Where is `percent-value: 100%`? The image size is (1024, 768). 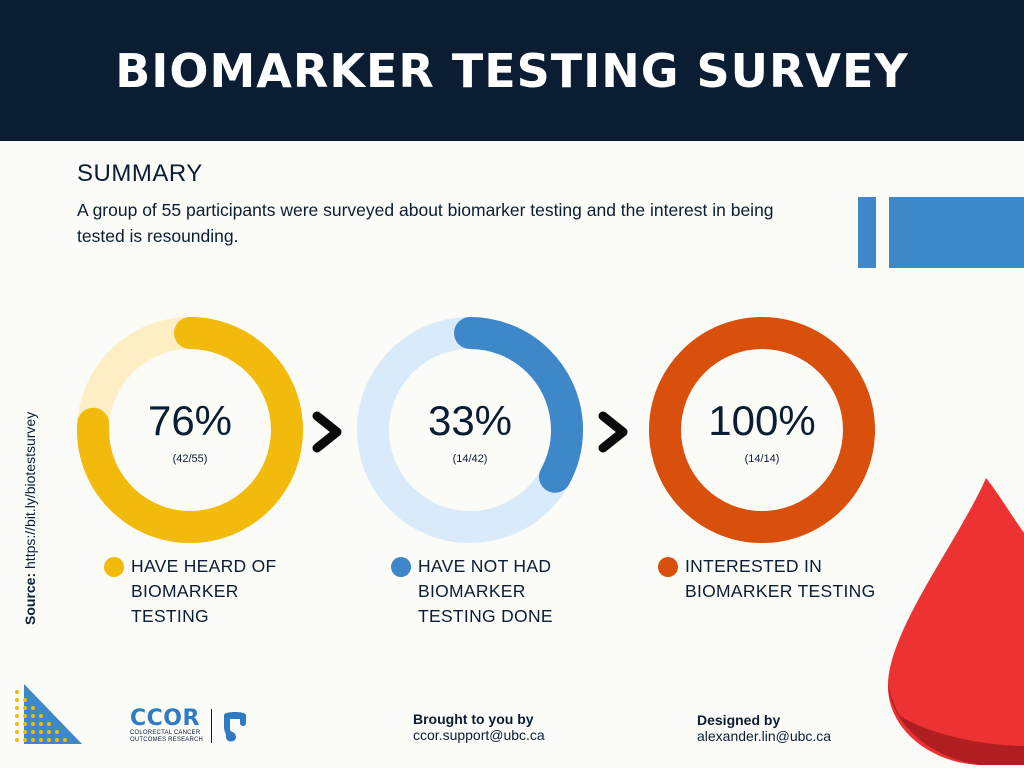 percent-value: 100% is located at coordinates (762, 420).